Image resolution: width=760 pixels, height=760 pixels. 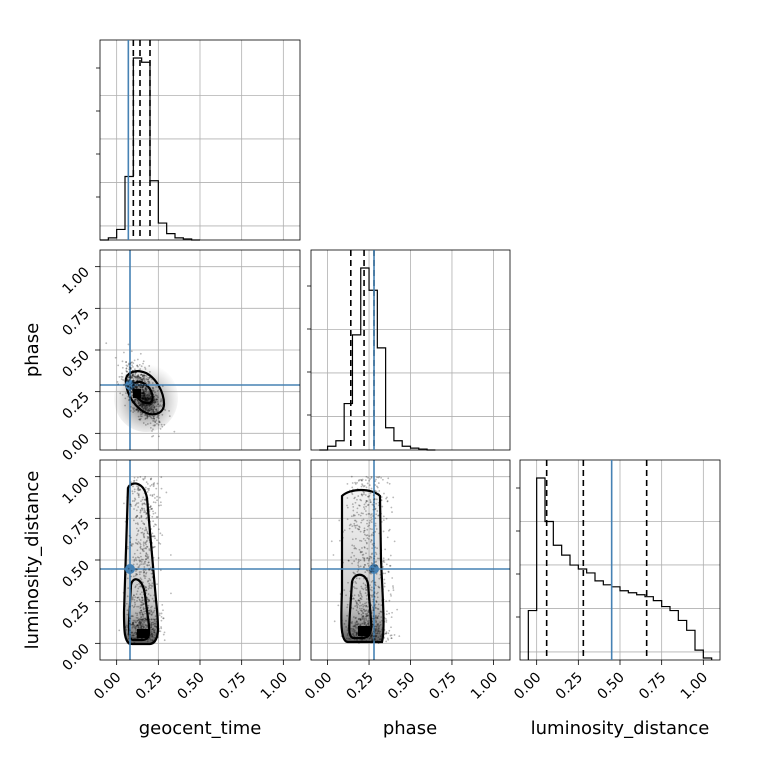 What do you see at coordinates (200, 140) in the screenshot?
I see `panel-geocent-time-hist` at bounding box center [200, 140].